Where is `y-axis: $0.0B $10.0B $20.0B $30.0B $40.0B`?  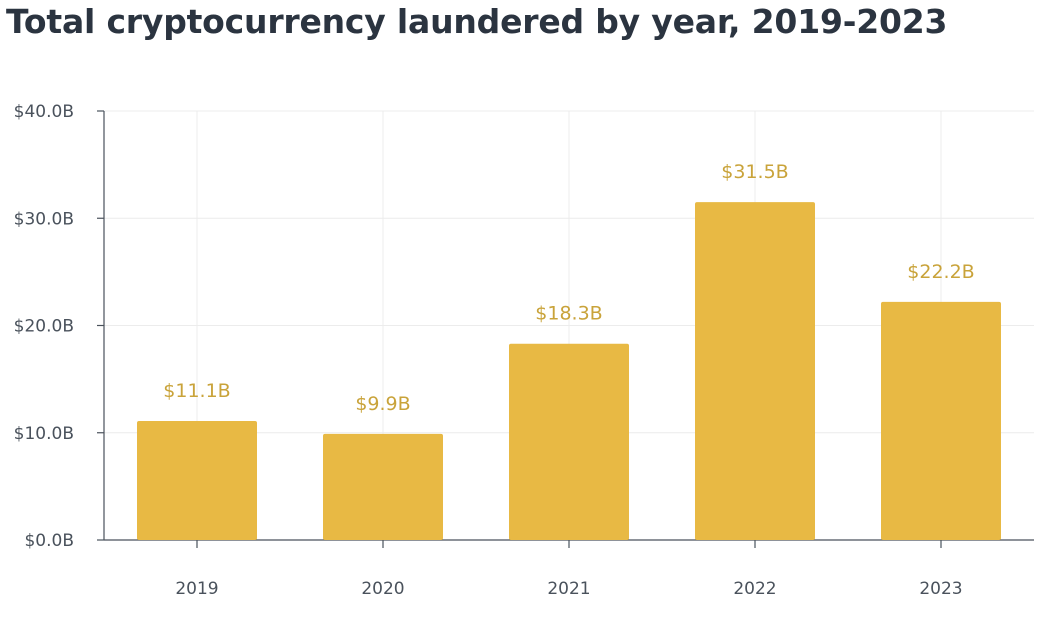
y-axis: $0.0B $10.0B $20.0B $30.0B $40.0B is located at coordinates (59, 326).